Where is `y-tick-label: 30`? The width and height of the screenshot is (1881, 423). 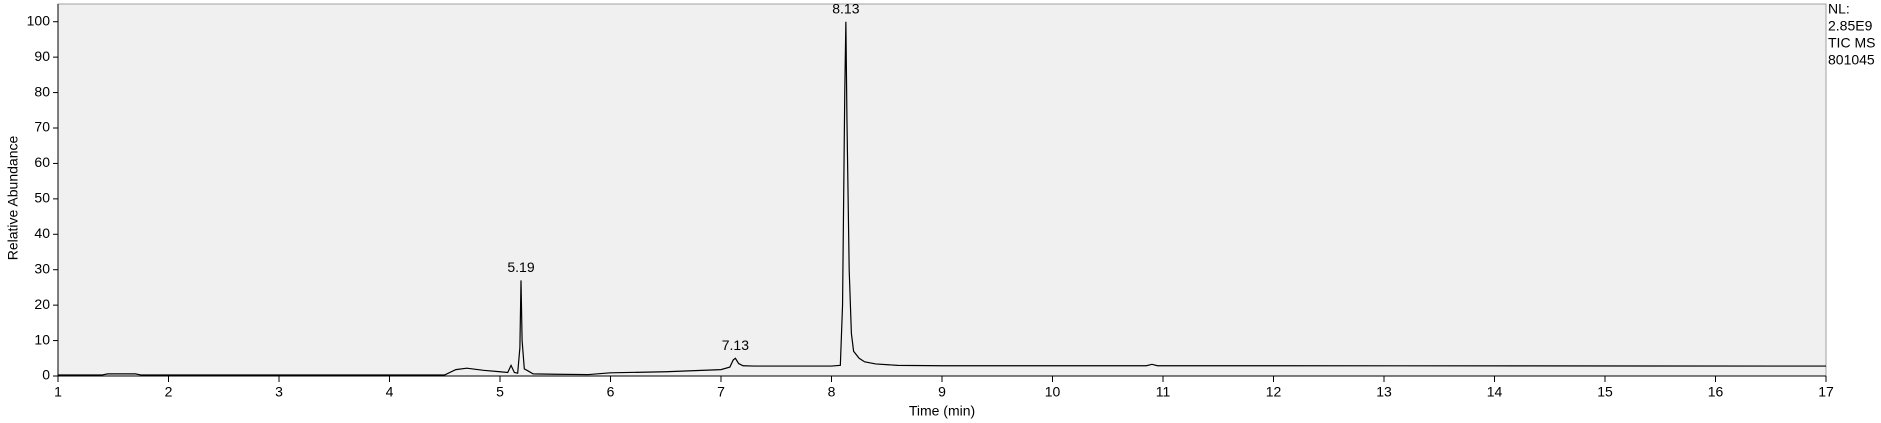 y-tick-label: 30 is located at coordinates (42, 268).